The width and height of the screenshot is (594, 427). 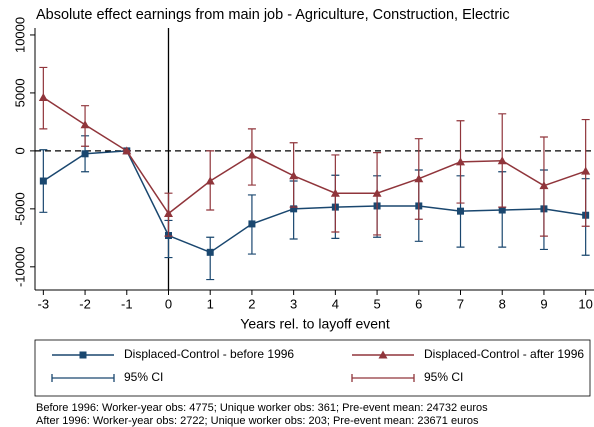 I want to click on x-axis-label: Years rel. to layoff event, so click(x=315, y=324).